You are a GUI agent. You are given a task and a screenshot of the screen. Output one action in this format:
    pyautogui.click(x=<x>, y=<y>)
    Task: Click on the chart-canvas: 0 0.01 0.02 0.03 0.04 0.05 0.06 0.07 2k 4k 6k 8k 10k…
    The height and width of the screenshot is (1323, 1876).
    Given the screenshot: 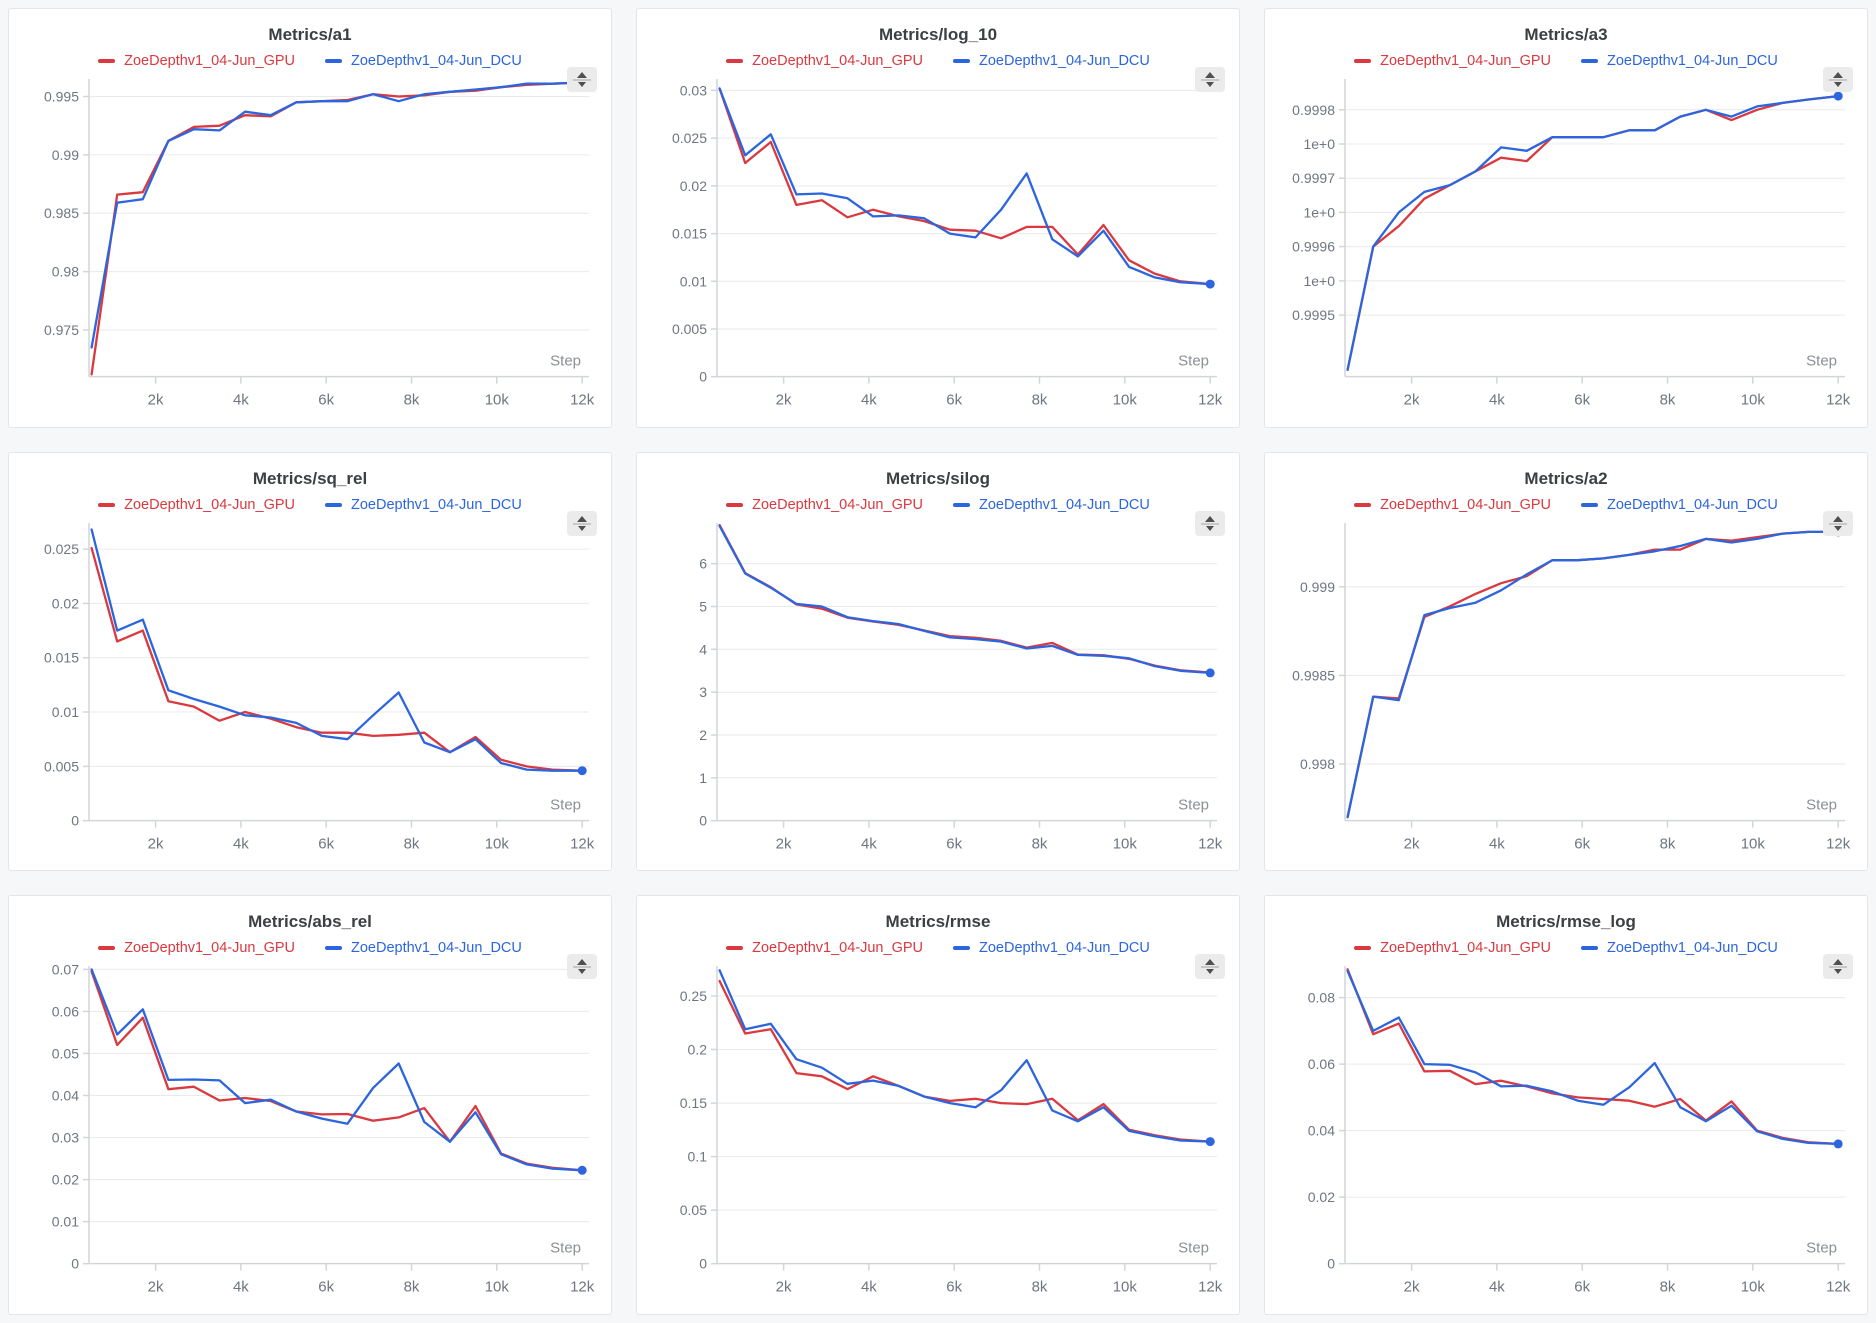 What is the action you would take?
    pyautogui.click(x=323, y=1129)
    